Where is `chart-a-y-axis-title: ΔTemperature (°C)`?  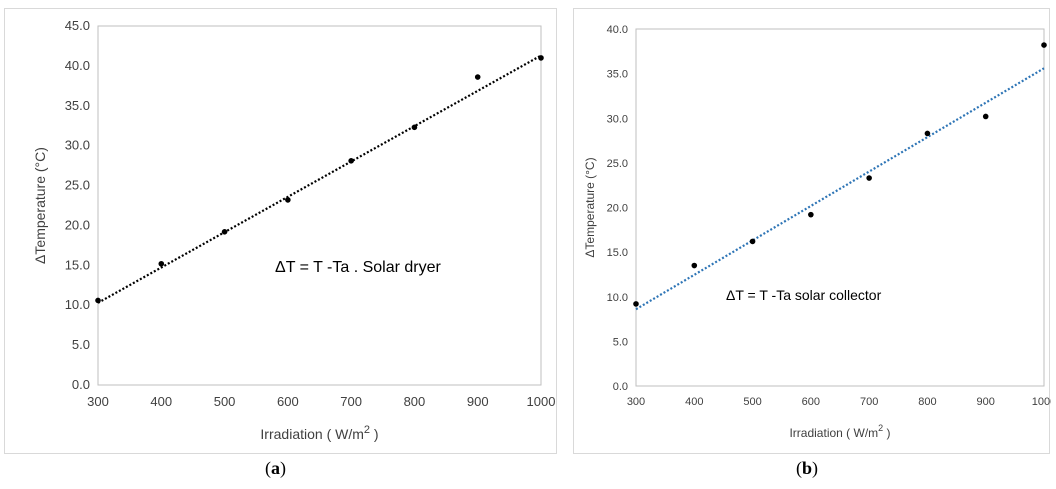
chart-a-y-axis-title: ΔTemperature (°C) is located at coordinates (40, 205).